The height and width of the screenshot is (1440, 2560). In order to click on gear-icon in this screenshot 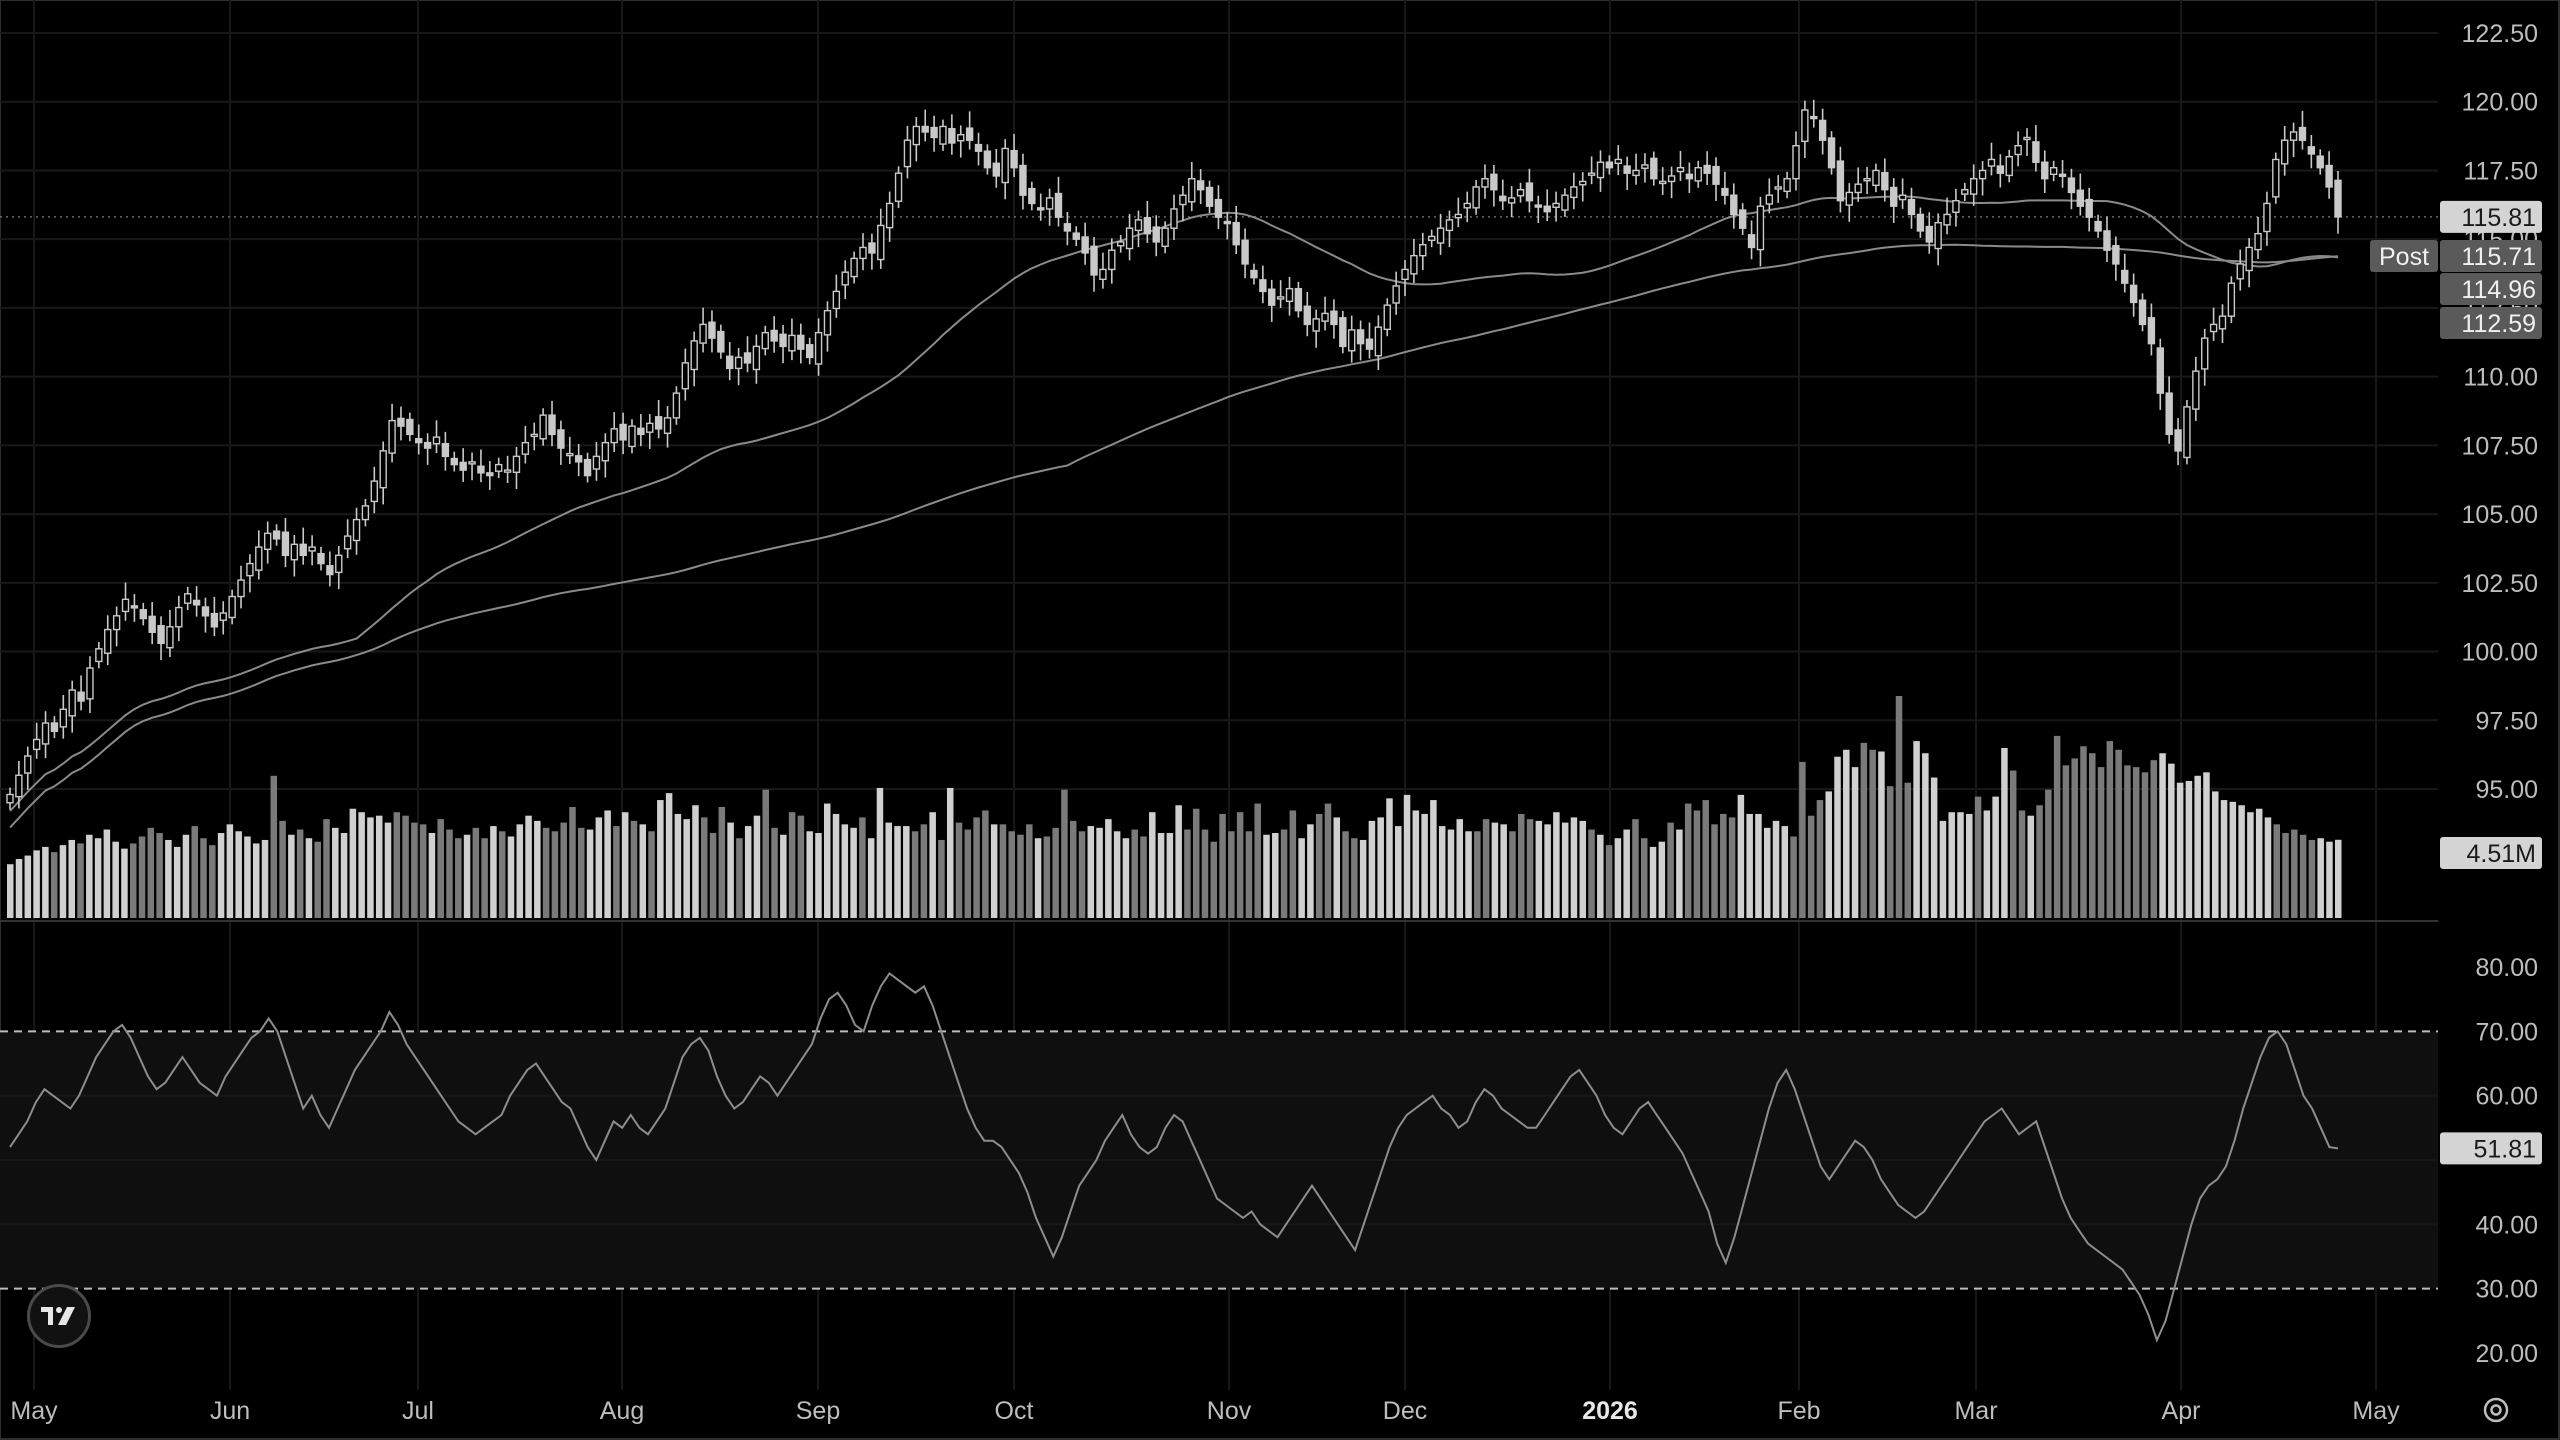, I will do `click(2496, 1410)`.